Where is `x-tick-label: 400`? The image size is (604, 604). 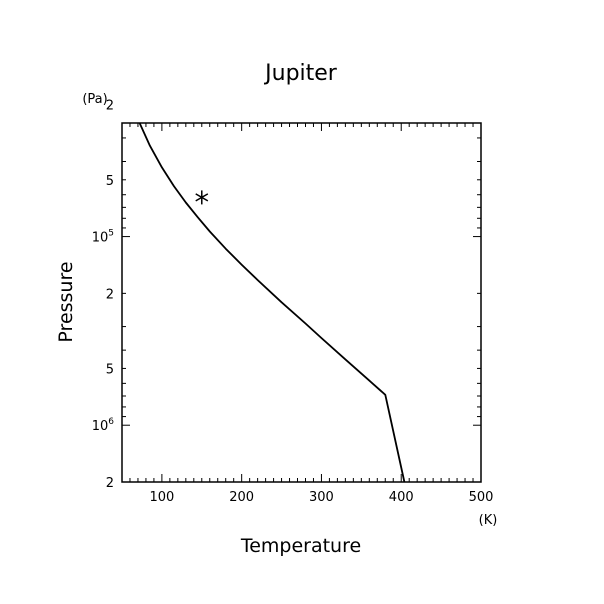 x-tick-label: 400 is located at coordinates (401, 497).